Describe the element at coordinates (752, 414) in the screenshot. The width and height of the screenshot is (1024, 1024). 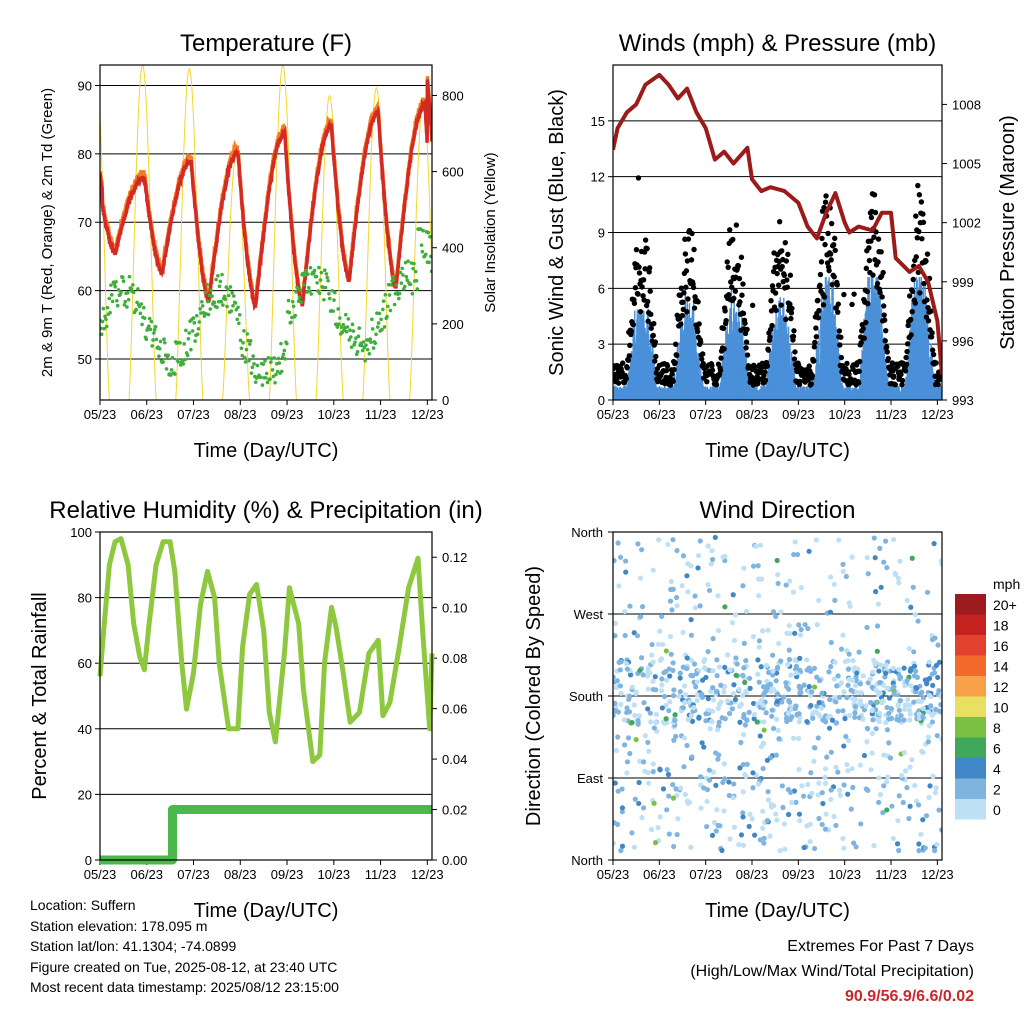
I see `wind-xtick-label: 08/23` at that location.